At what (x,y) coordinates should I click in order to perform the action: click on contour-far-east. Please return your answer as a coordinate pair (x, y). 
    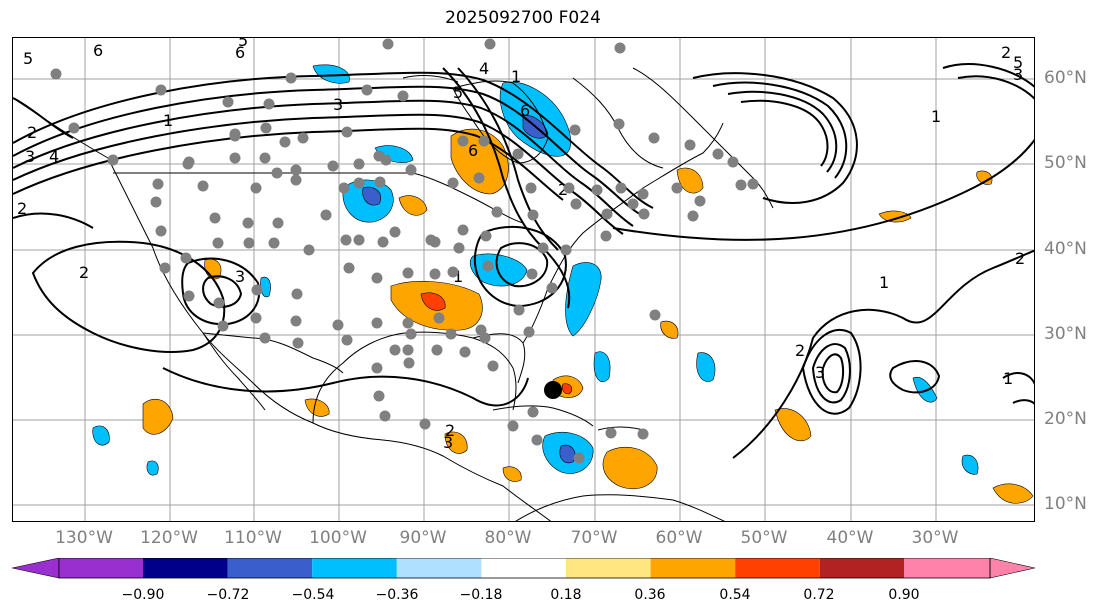
    Looking at the image, I should click on (1018, 379).